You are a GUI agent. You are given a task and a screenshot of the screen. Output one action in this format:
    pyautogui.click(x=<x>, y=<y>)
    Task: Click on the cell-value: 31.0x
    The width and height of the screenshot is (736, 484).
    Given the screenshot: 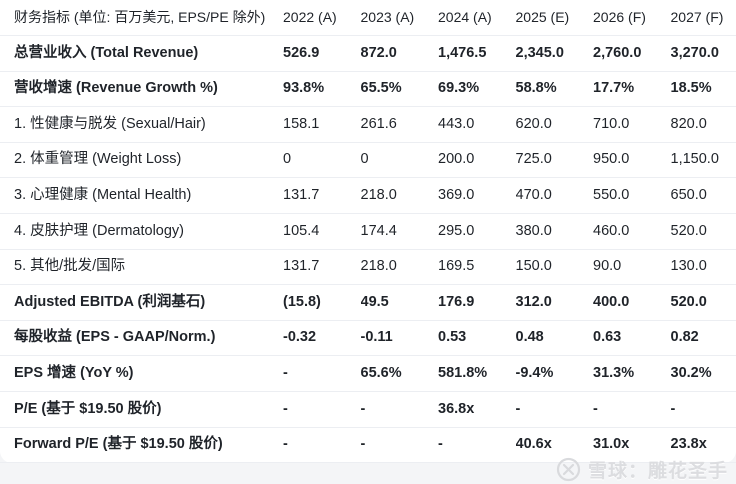 What is the action you would take?
    pyautogui.click(x=632, y=445)
    